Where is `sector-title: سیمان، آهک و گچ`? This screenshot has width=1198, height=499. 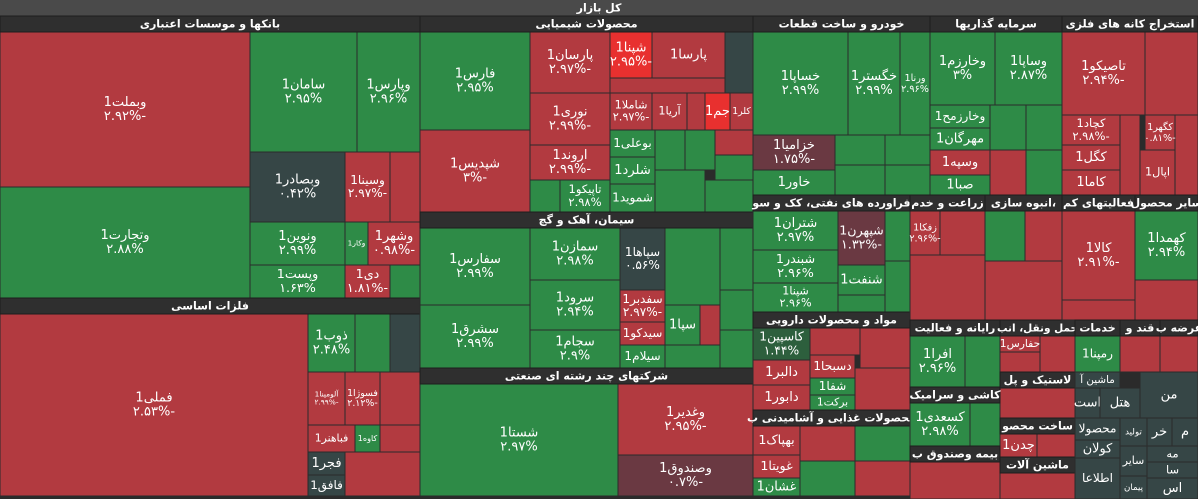
sector-title: سیمان، آهک و گچ is located at coordinates (587, 220).